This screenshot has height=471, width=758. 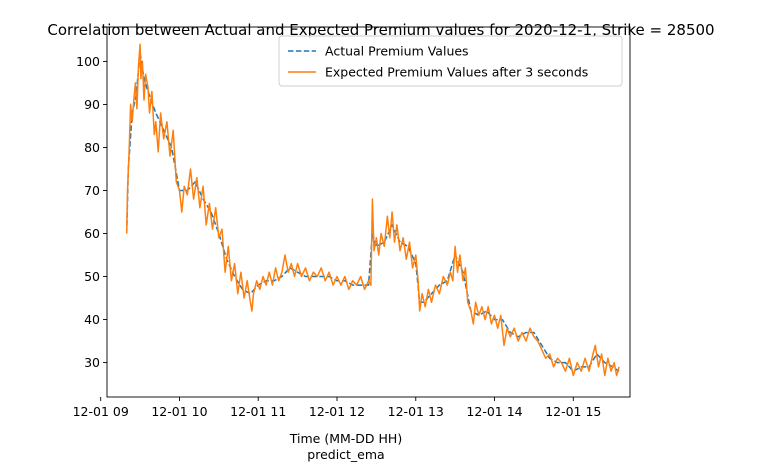 What do you see at coordinates (416, 411) in the screenshot?
I see `x-tick-label: 12-01 13` at bounding box center [416, 411].